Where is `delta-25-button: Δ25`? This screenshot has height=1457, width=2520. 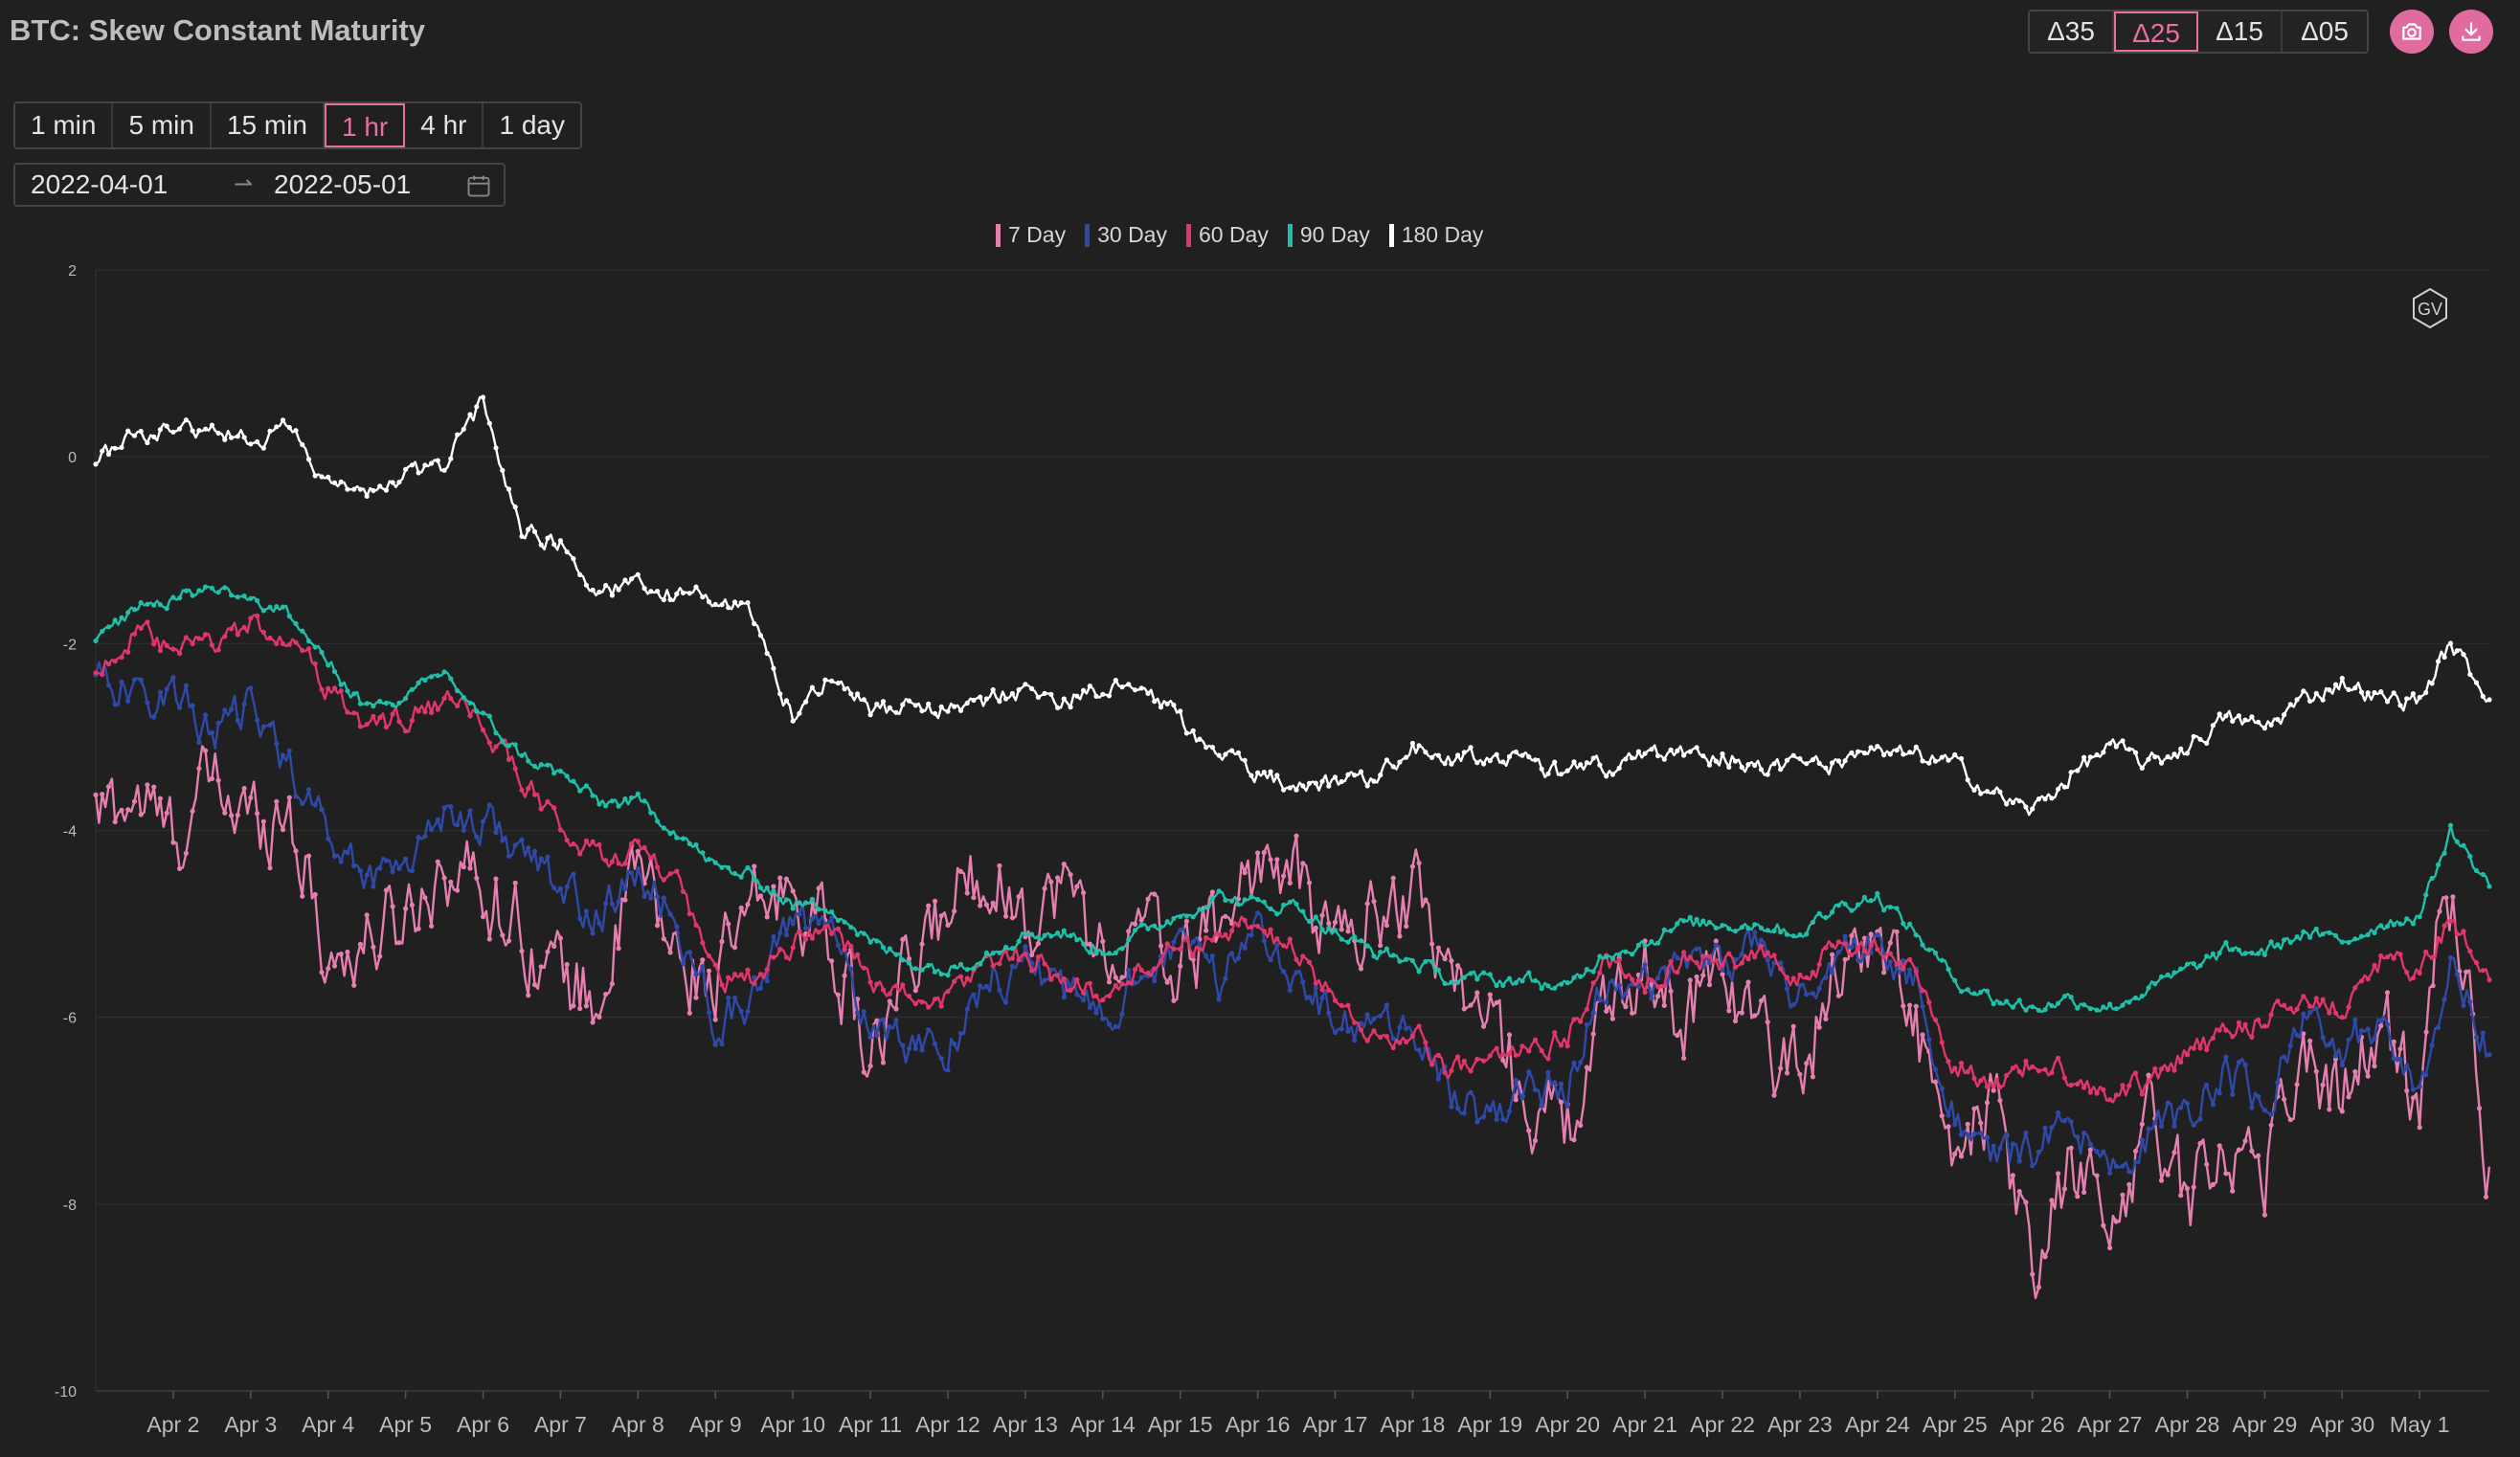
delta-25-button: Δ25 is located at coordinates (2156, 31).